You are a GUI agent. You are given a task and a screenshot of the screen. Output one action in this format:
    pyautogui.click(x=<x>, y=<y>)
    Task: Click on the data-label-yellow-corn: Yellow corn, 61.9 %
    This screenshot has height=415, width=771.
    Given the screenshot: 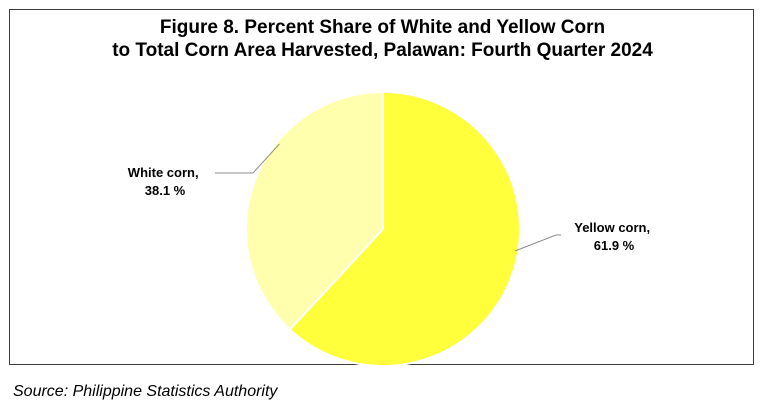 What is the action you would take?
    pyautogui.click(x=613, y=236)
    